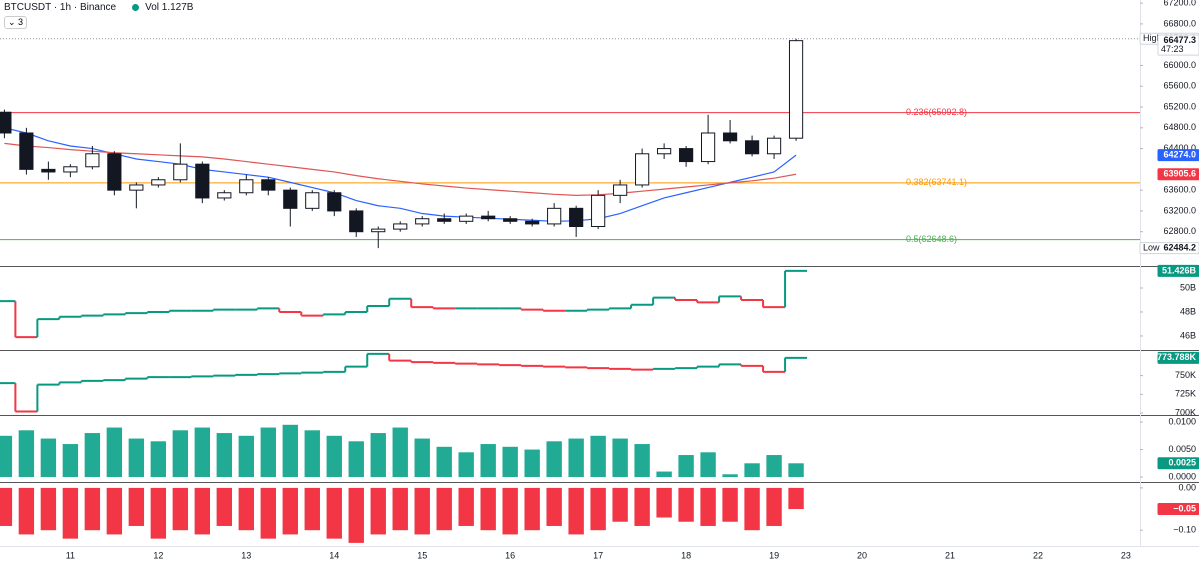 The image size is (1199, 564). I want to click on y-tick-label: 700K, so click(1185, 412).